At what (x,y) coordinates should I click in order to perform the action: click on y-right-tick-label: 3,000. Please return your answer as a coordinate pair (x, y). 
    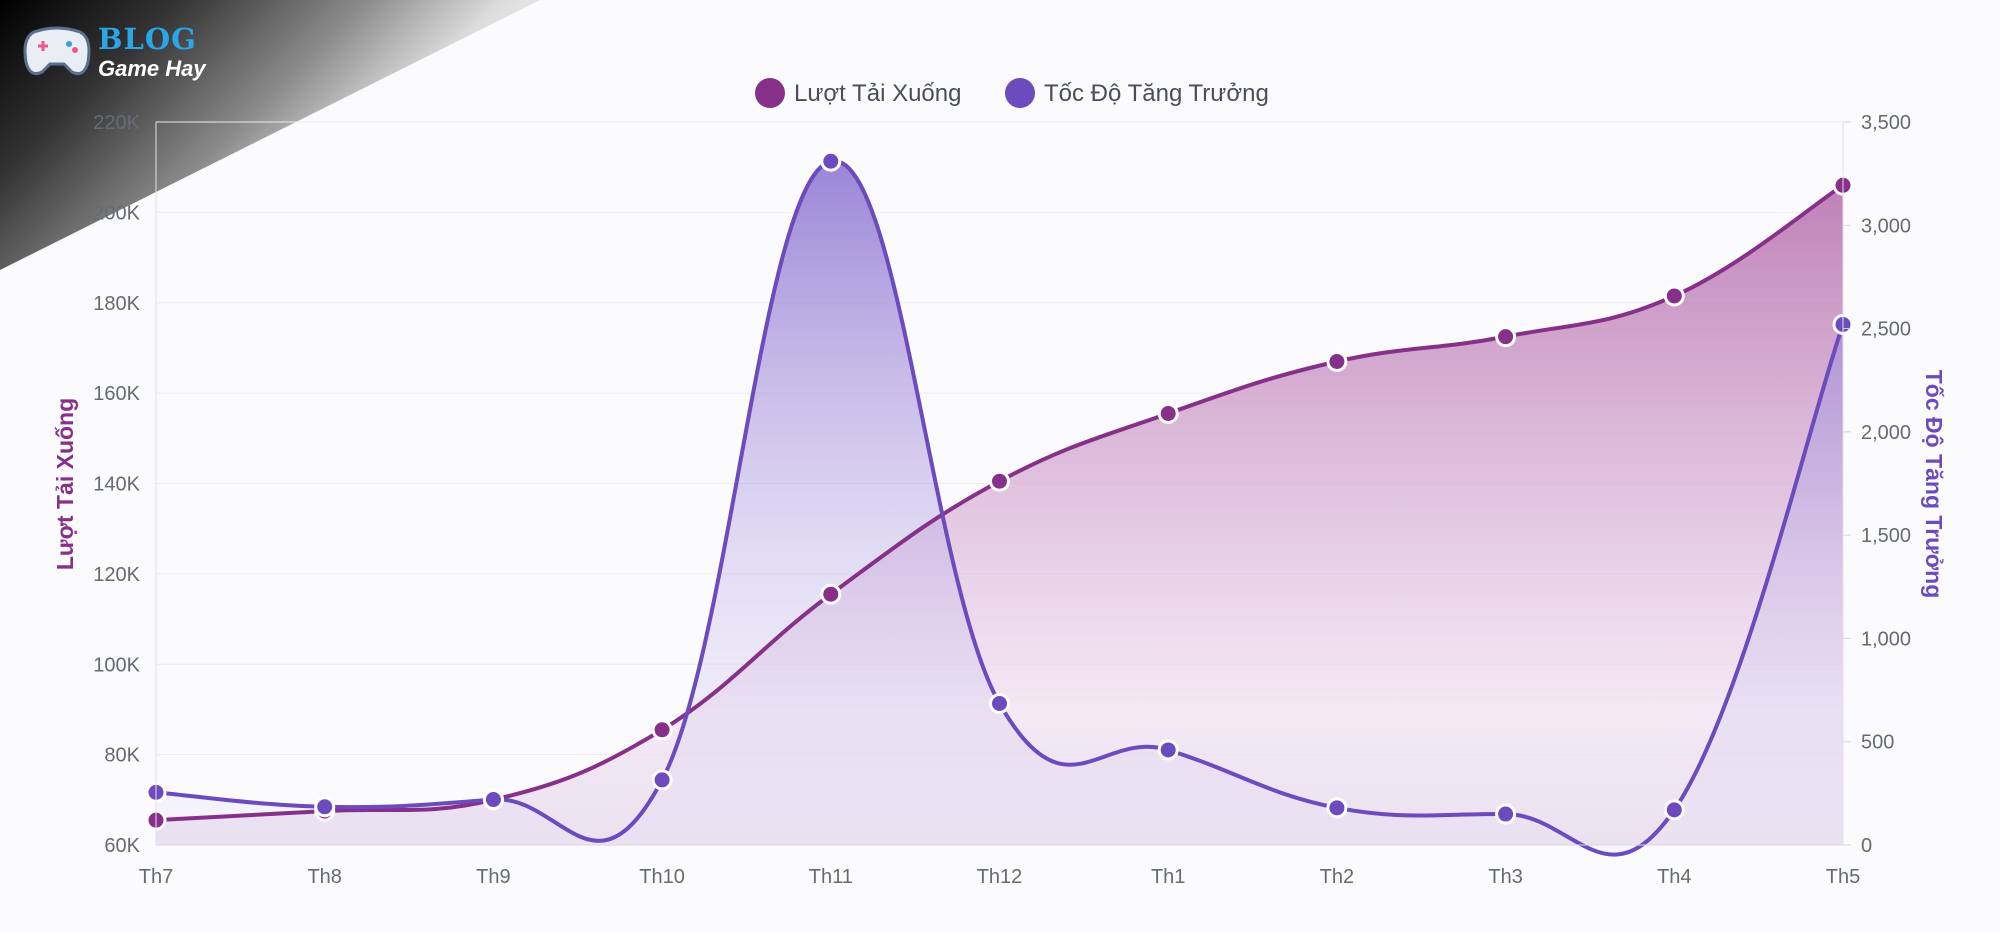
    Looking at the image, I should click on (1886, 226).